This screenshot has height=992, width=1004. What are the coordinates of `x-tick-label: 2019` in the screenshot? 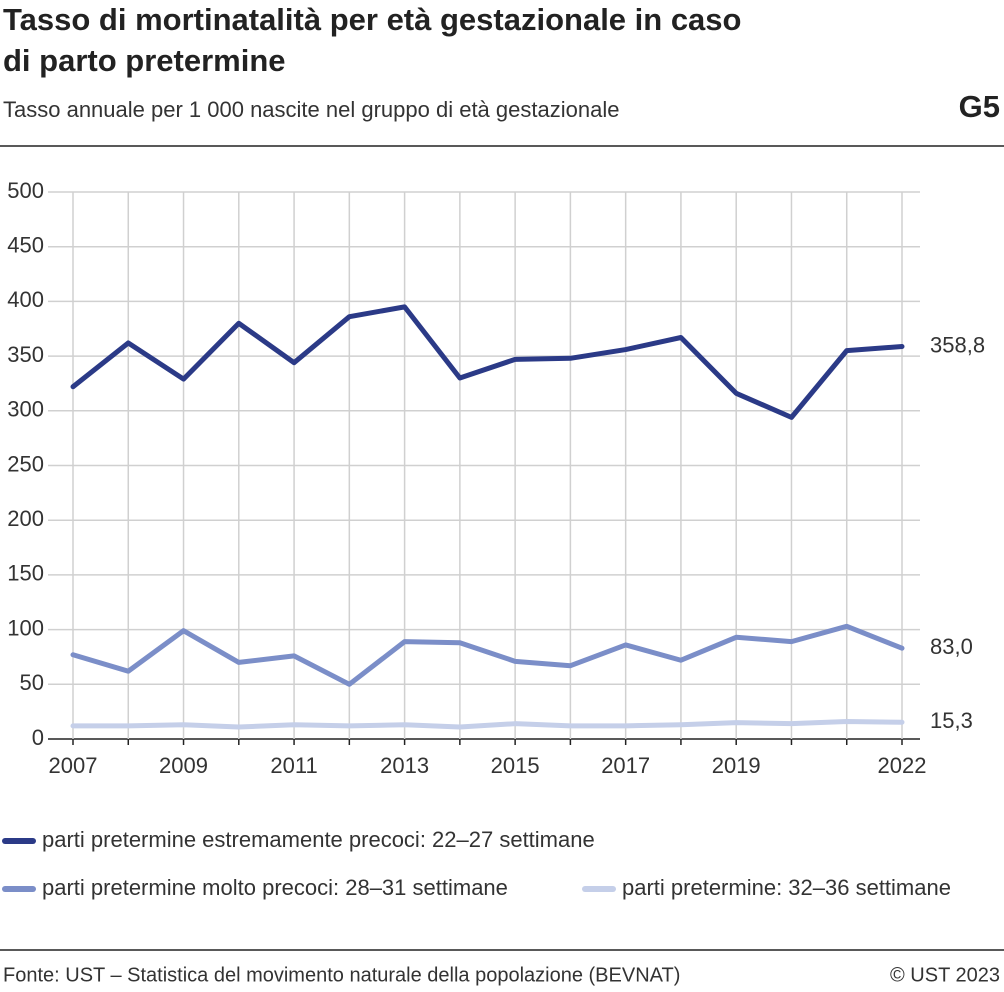 It's located at (736, 765).